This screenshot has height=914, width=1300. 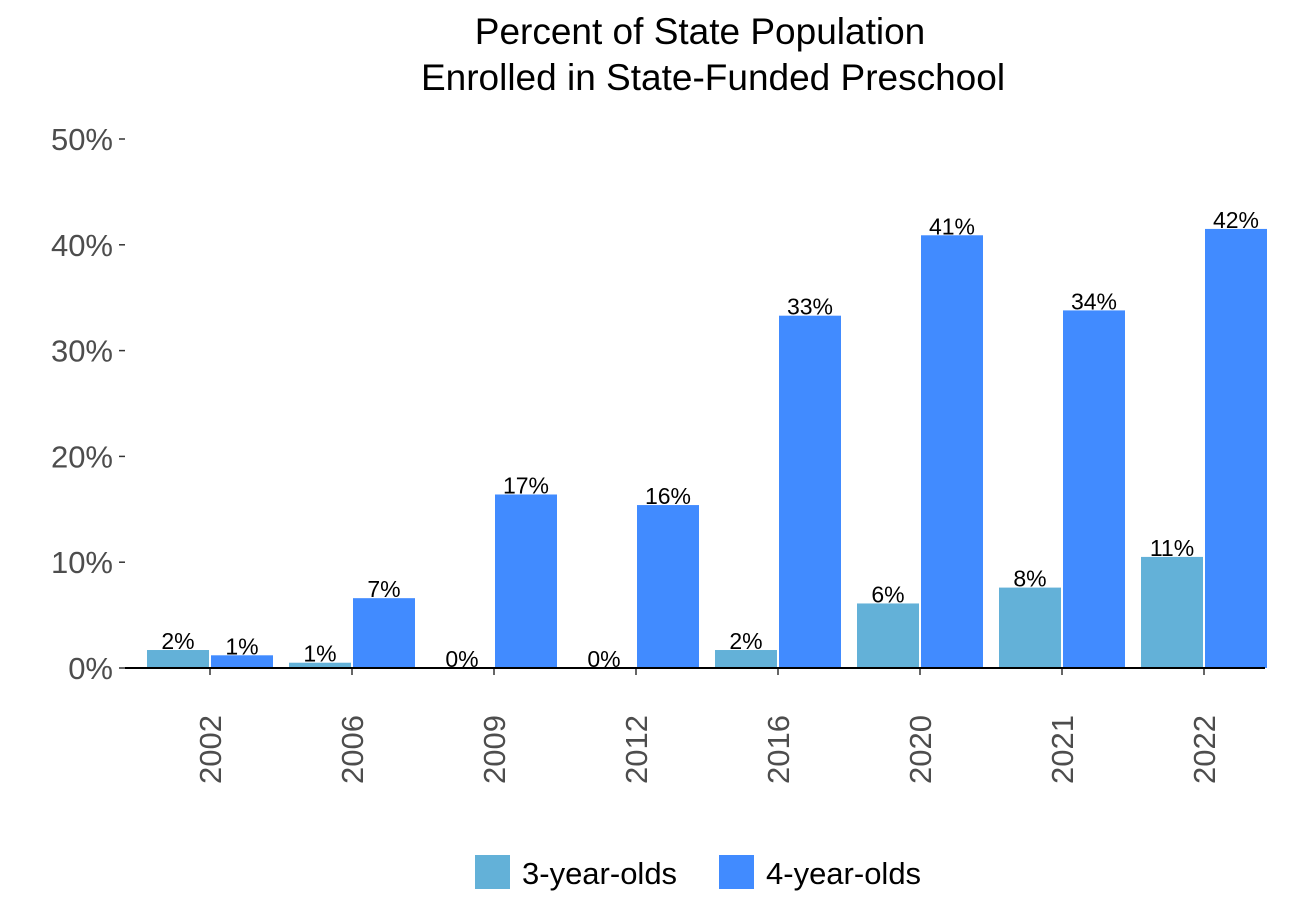 What do you see at coordinates (810, 491) in the screenshot?
I see `bar-4-year-olds-2016` at bounding box center [810, 491].